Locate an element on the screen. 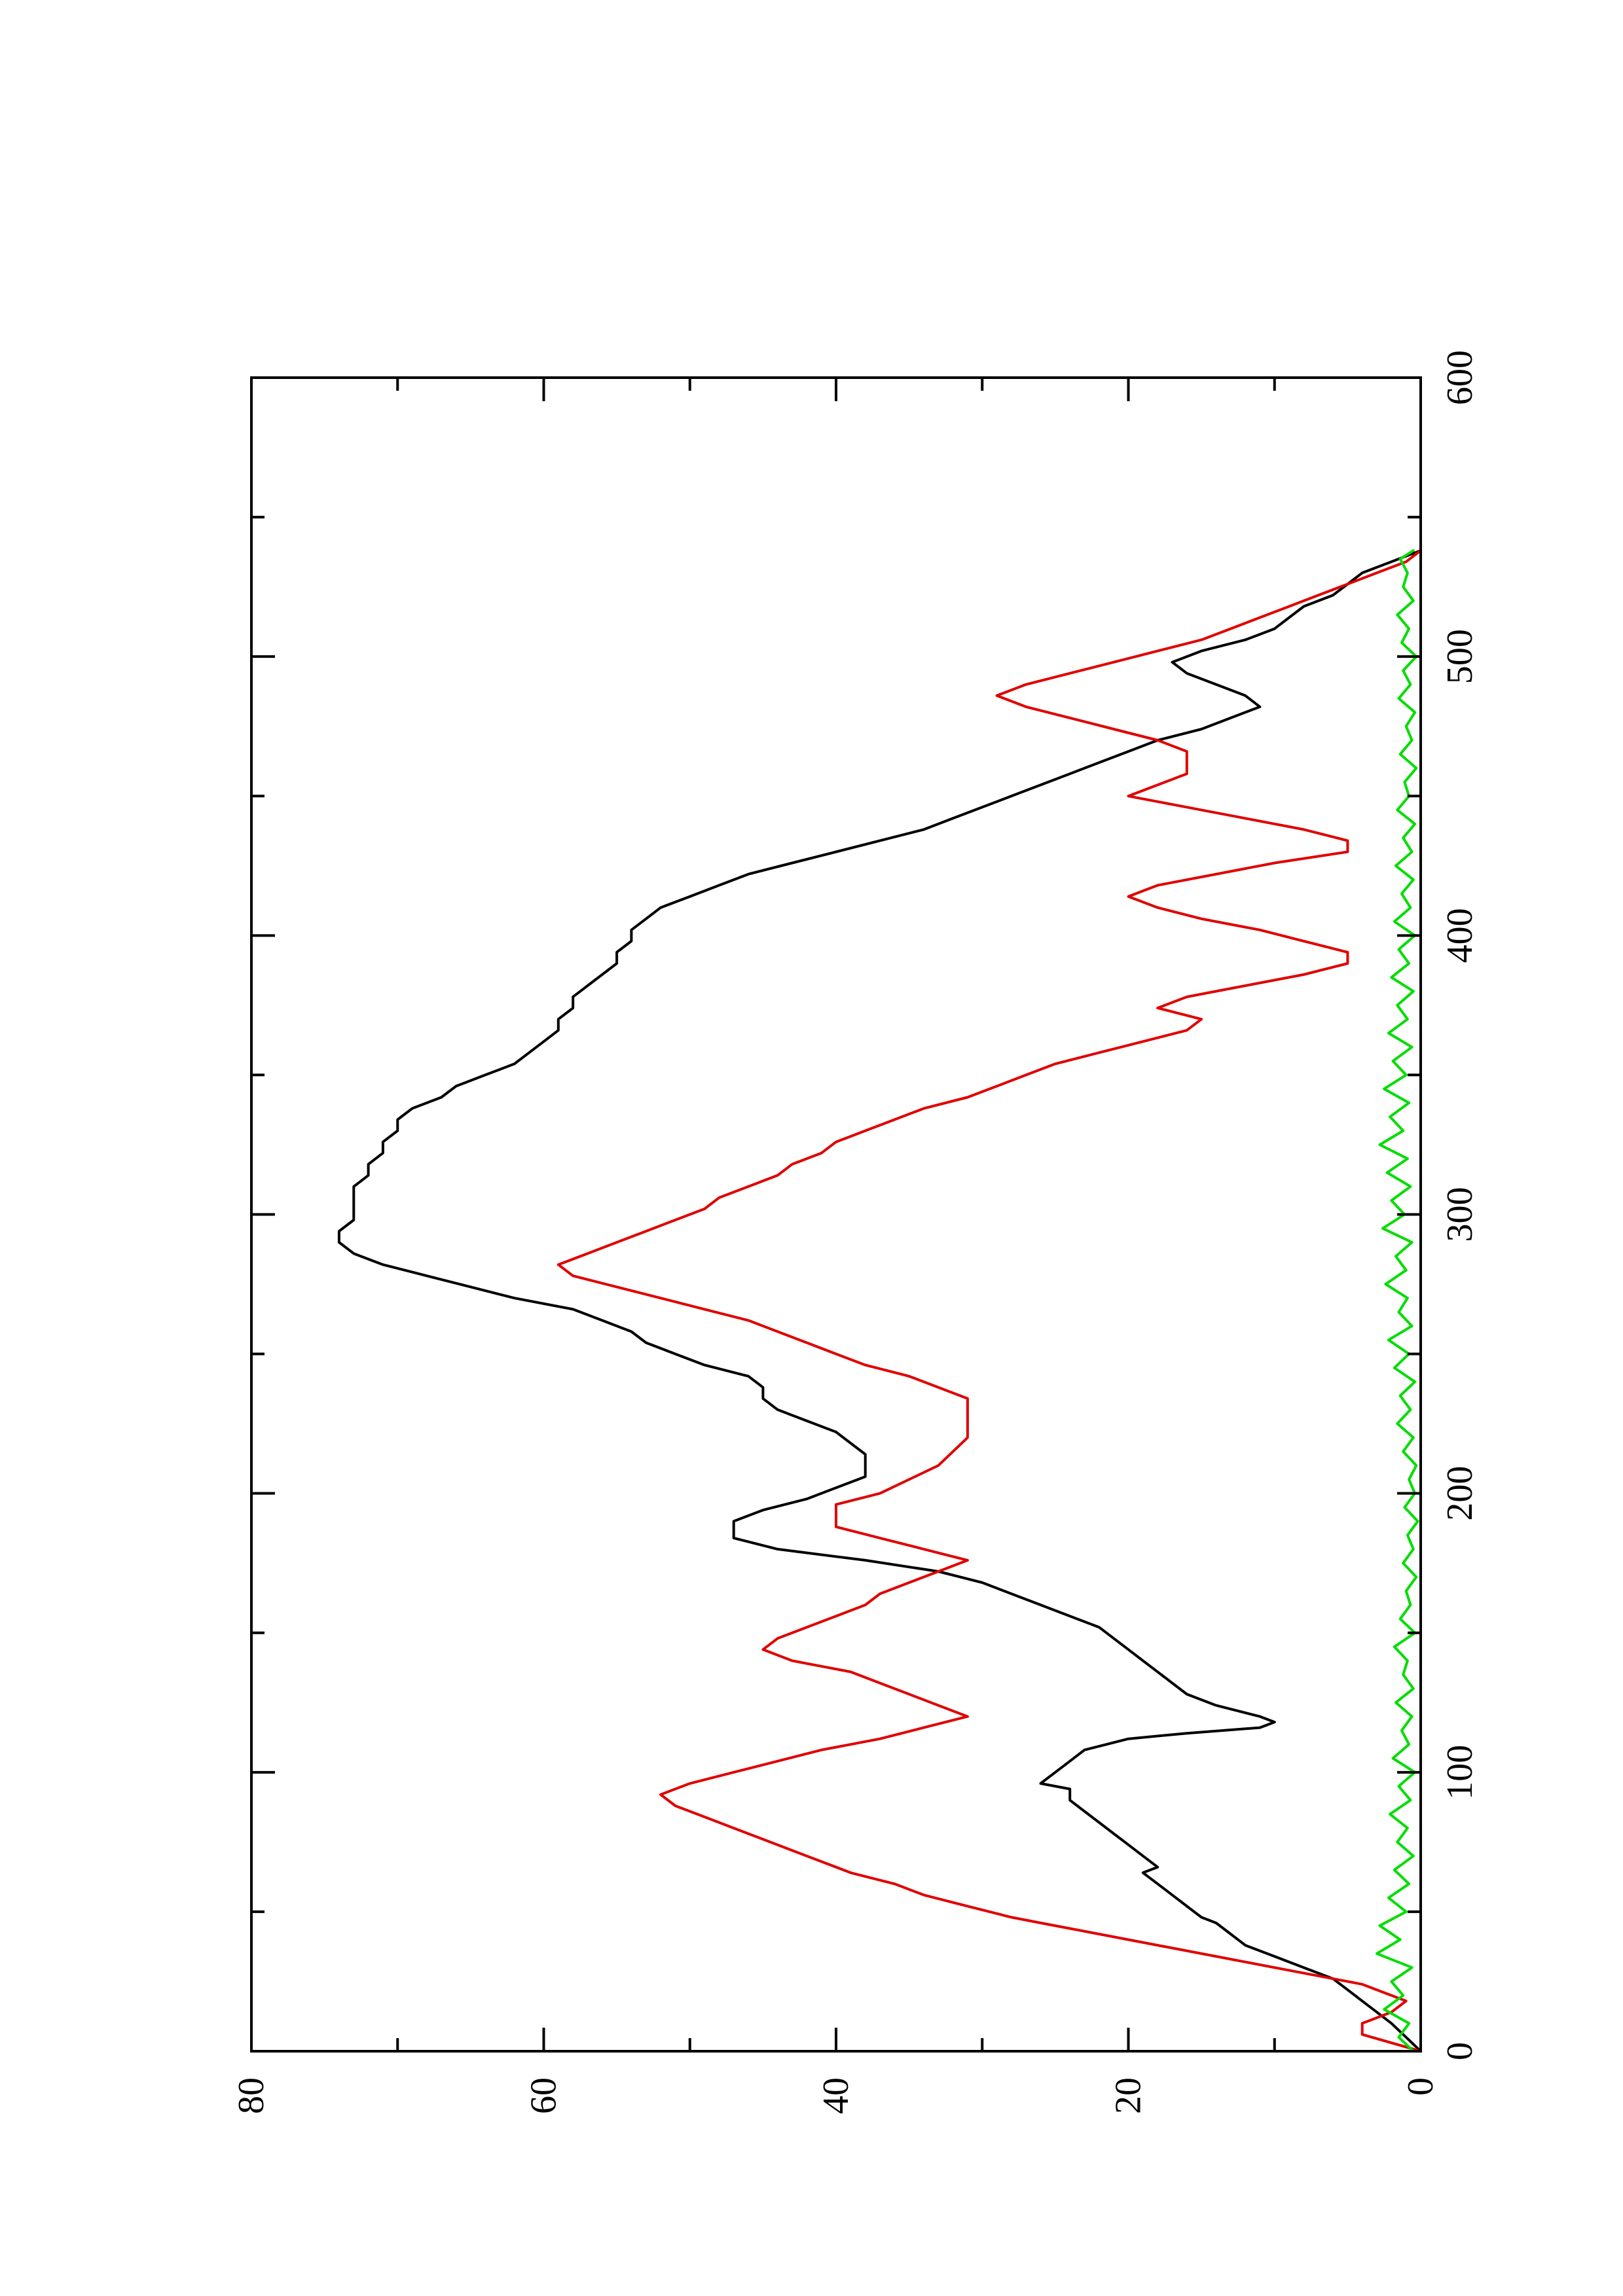 This screenshot has width=1623, height=2296. x-tick-label: 0 is located at coordinates (1460, 2051).